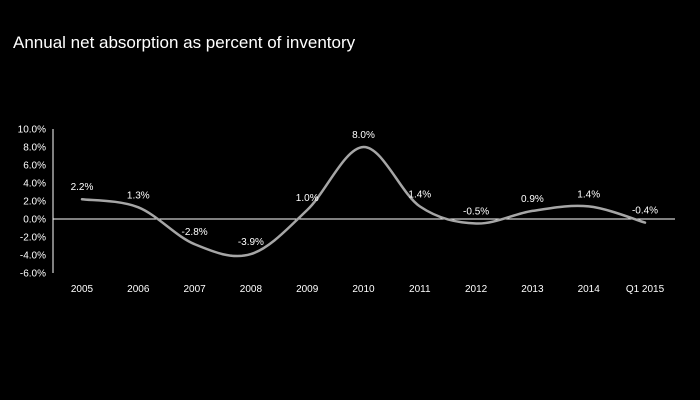  Describe the element at coordinates (82, 187) in the screenshot. I see `data-label: 2.2%` at that location.